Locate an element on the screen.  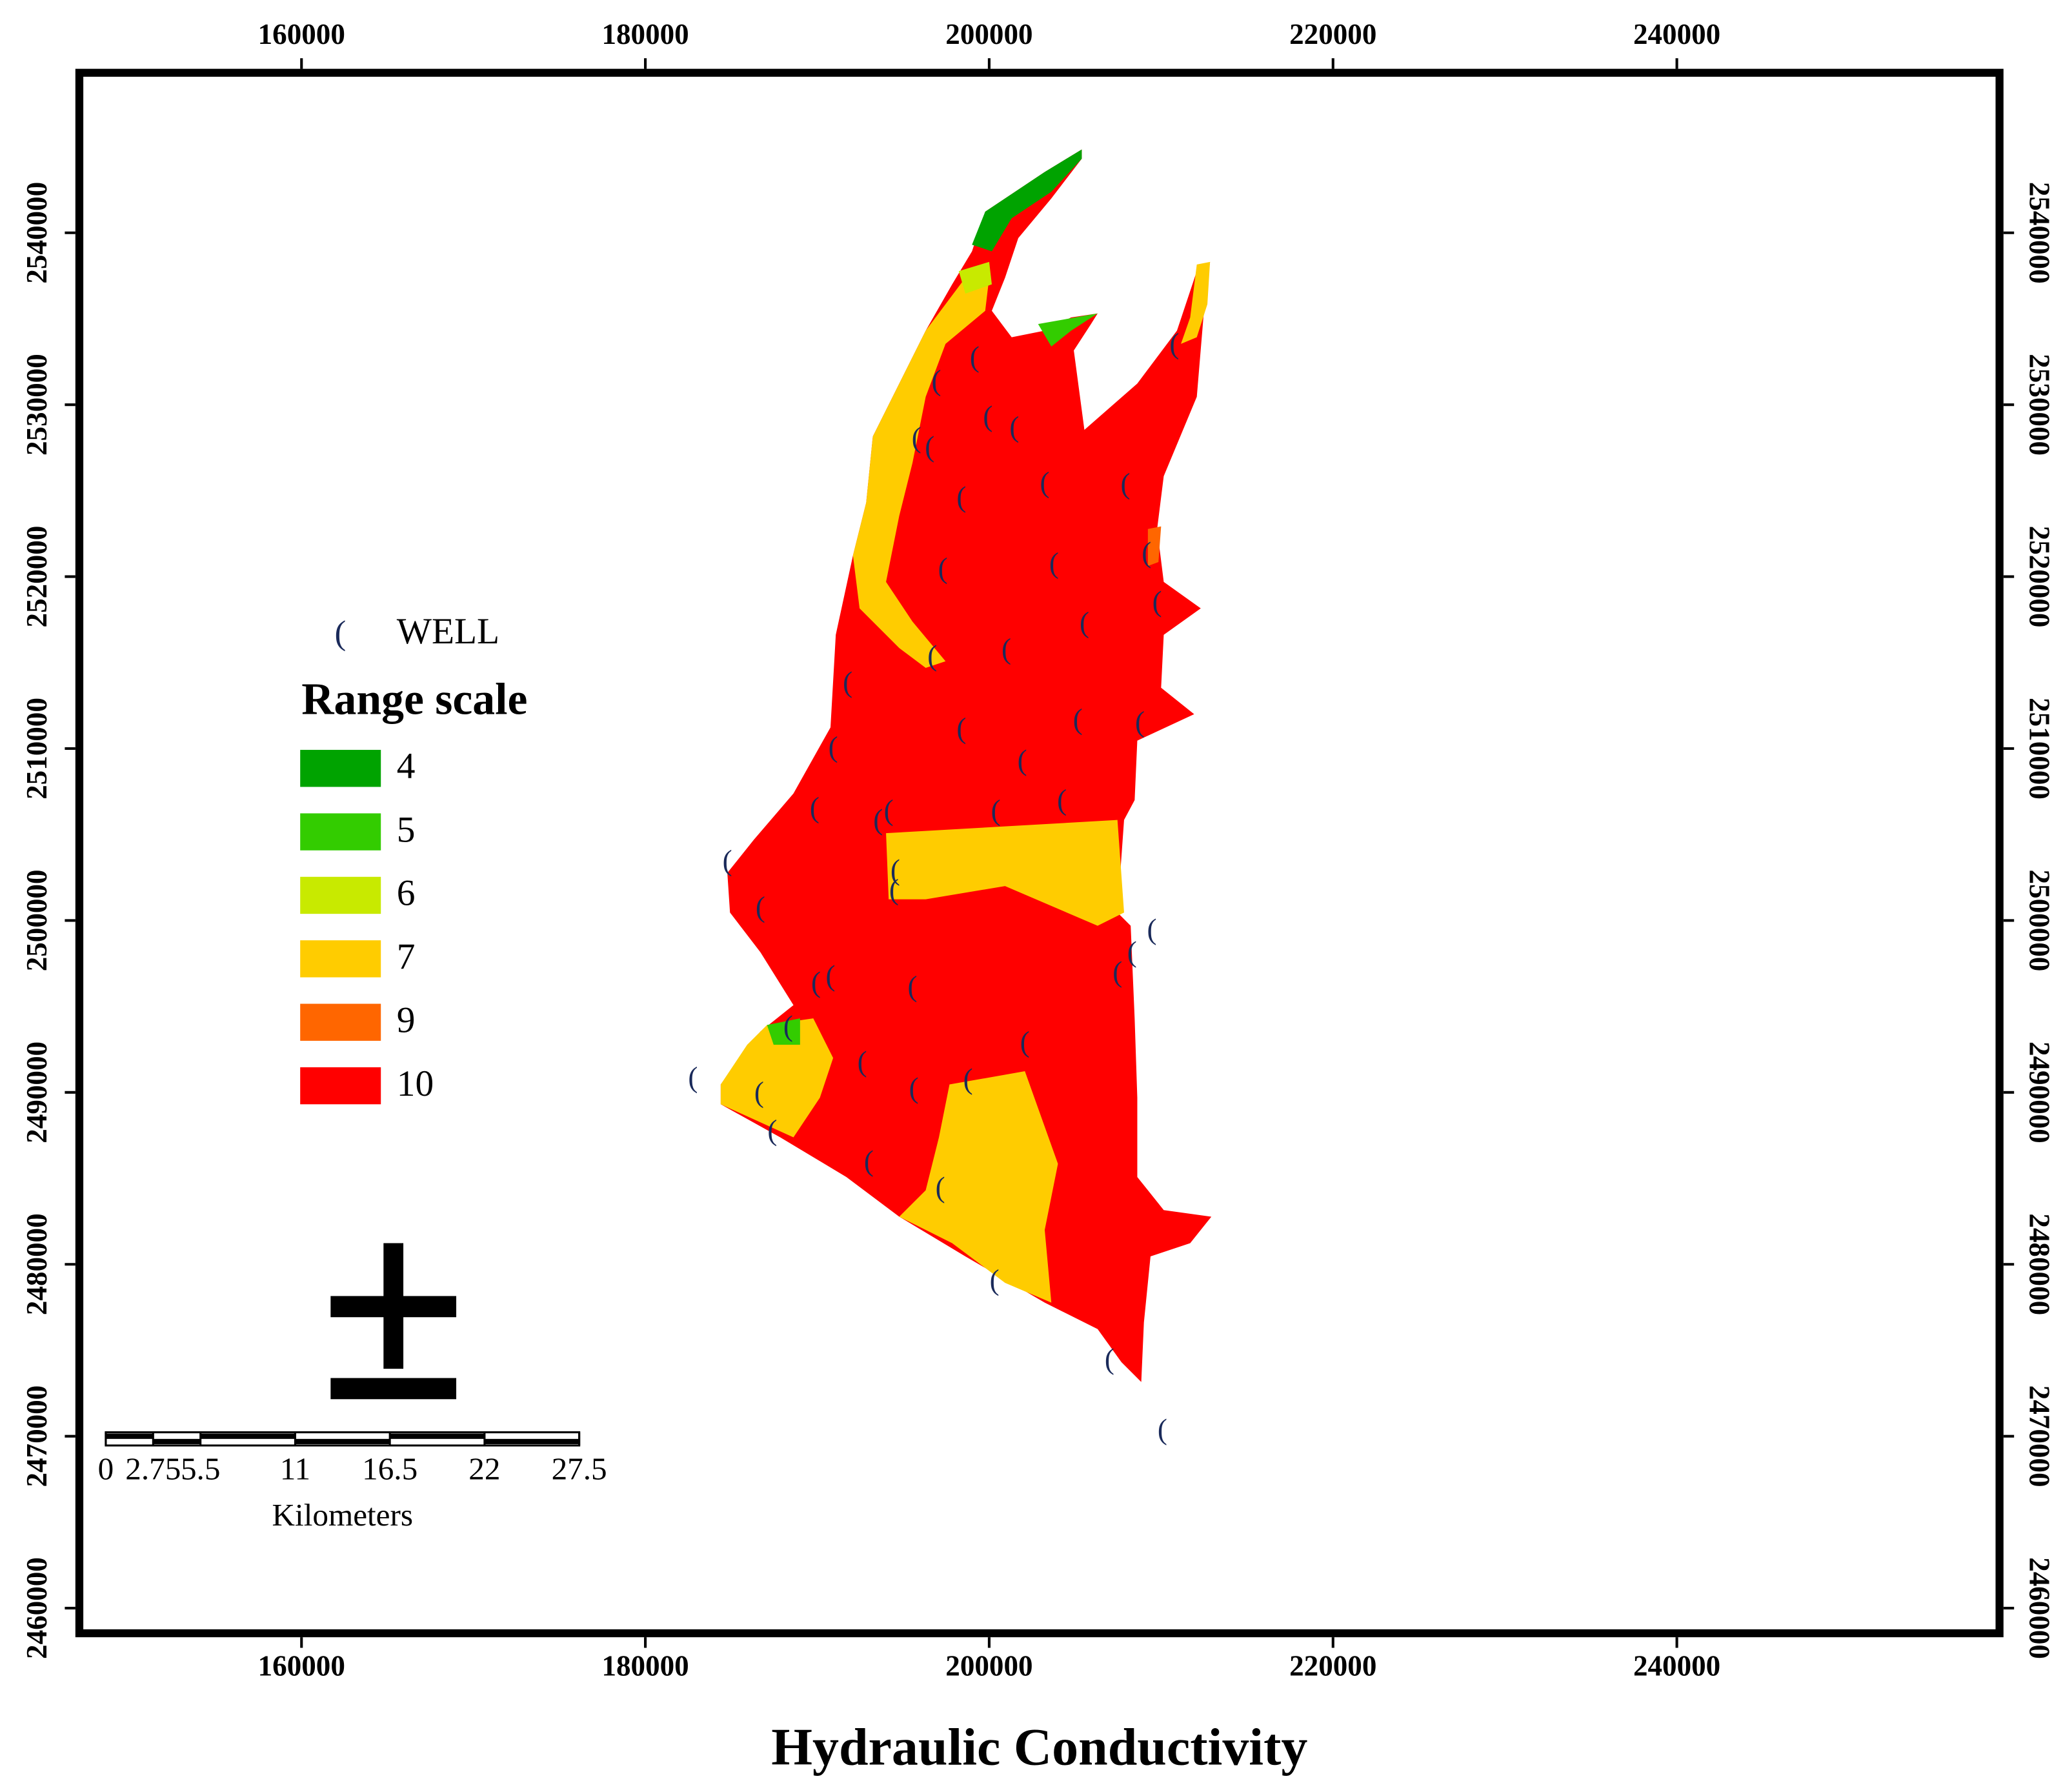
scale-frame is located at coordinates (343, 1439).